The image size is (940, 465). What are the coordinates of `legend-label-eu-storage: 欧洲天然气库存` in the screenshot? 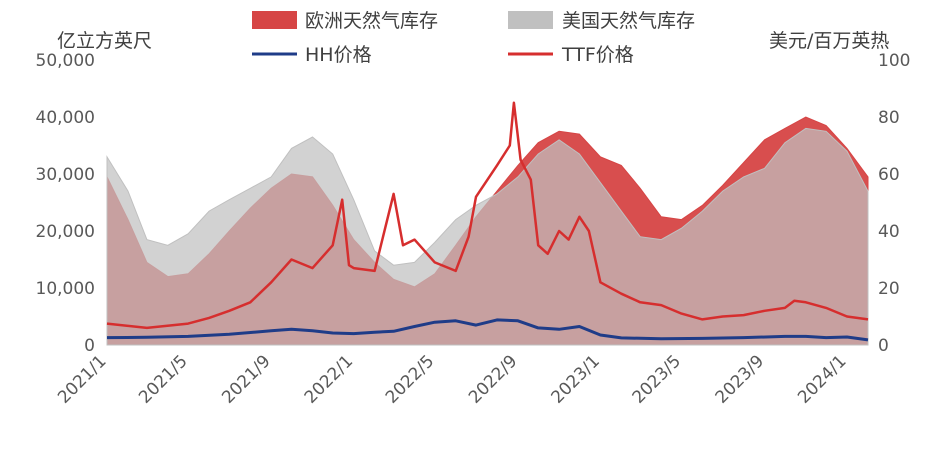 It's located at (371, 21).